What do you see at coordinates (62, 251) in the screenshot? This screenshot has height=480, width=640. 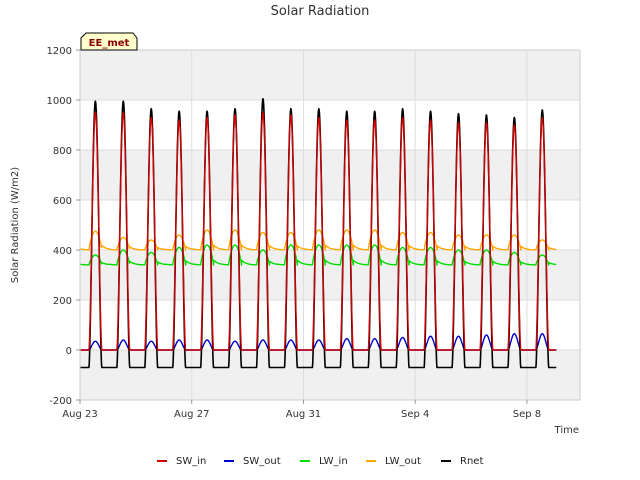 I see `y-tick-label: 400` at bounding box center [62, 251].